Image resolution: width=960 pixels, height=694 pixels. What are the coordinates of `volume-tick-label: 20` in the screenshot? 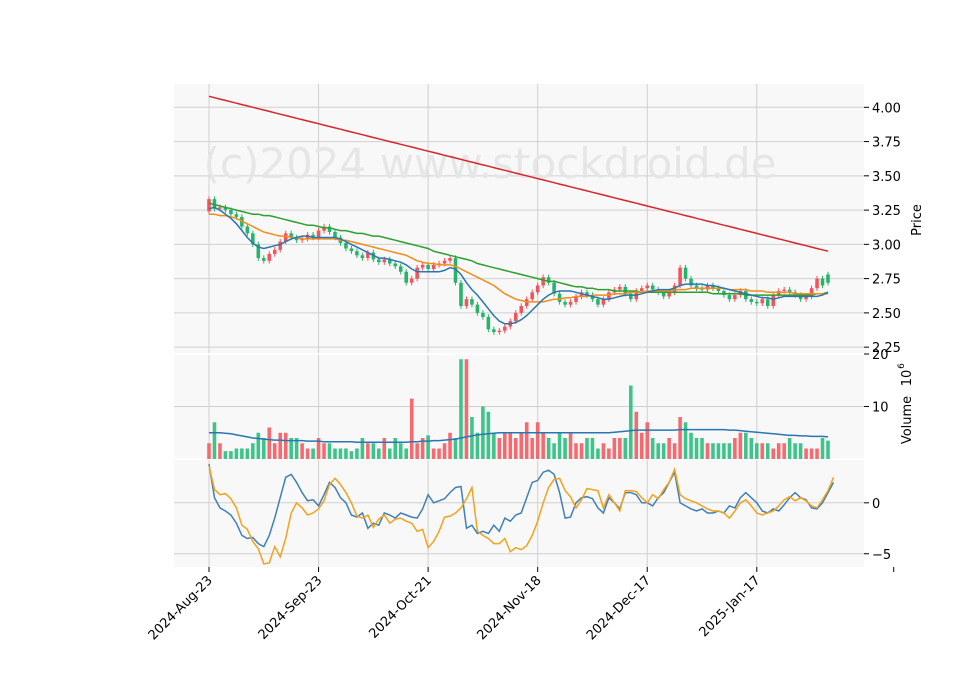 It's located at (880, 355).